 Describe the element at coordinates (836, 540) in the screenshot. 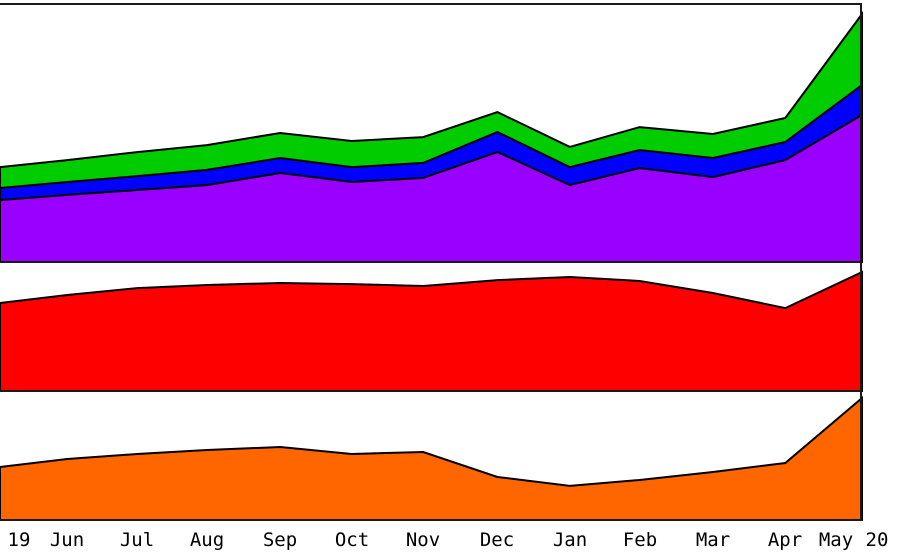

I see `x-tick-label-may: May` at that location.